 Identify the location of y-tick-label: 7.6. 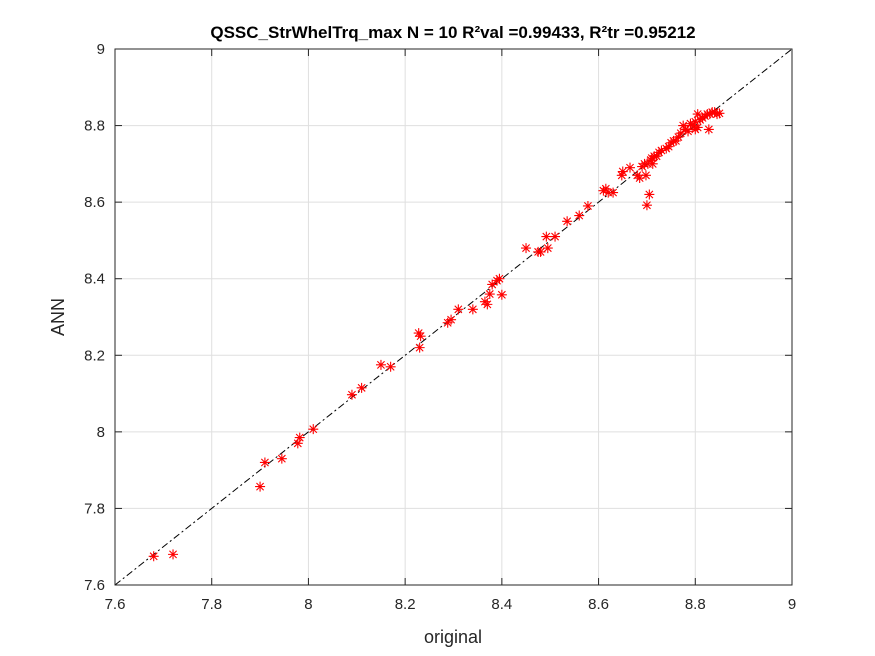
(94, 585).